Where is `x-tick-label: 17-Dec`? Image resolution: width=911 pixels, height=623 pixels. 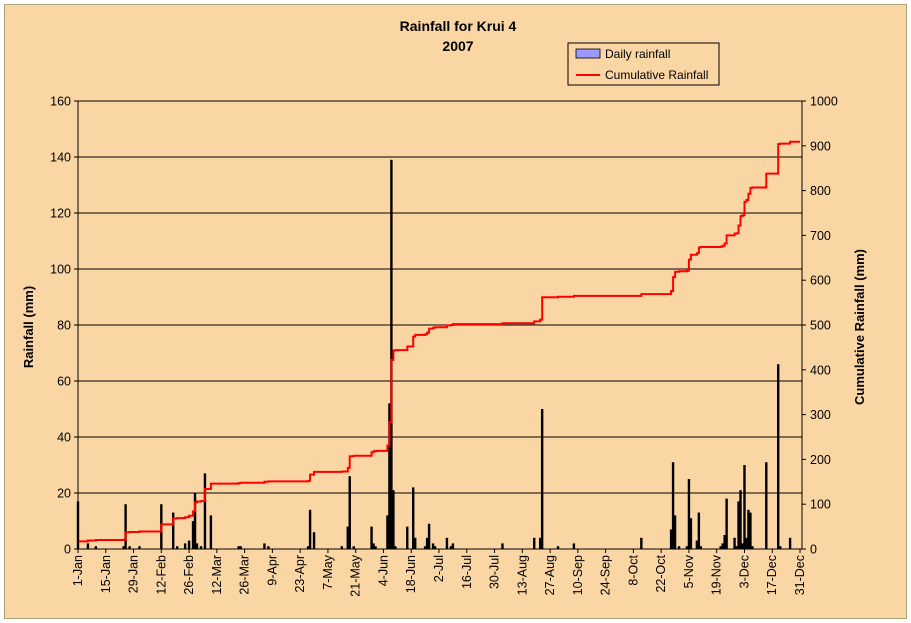 x-tick-label: 17-Dec is located at coordinates (772, 575).